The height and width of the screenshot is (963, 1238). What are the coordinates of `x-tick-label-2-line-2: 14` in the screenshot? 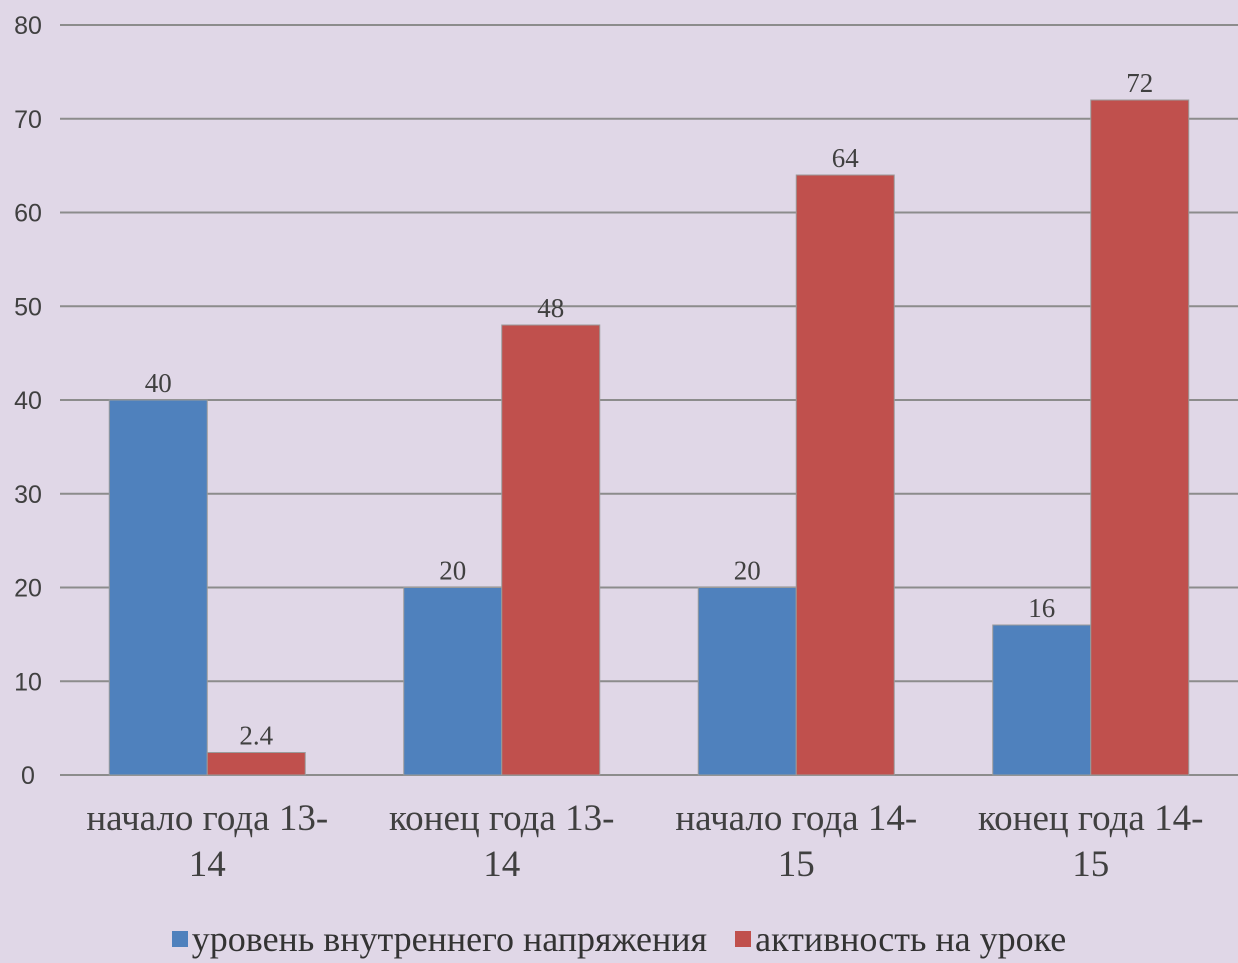 It's located at (501, 864).